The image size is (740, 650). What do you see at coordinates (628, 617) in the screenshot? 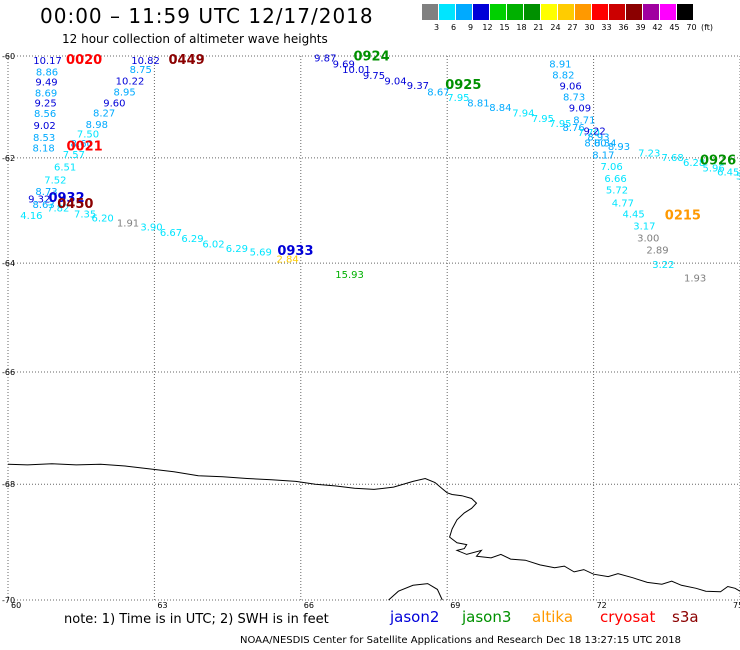
I see `satellite-cryosat: cryosat` at bounding box center [628, 617].